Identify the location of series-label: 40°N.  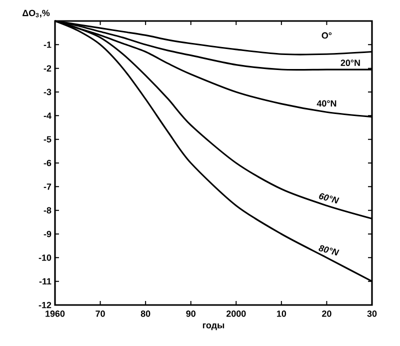
(326, 103).